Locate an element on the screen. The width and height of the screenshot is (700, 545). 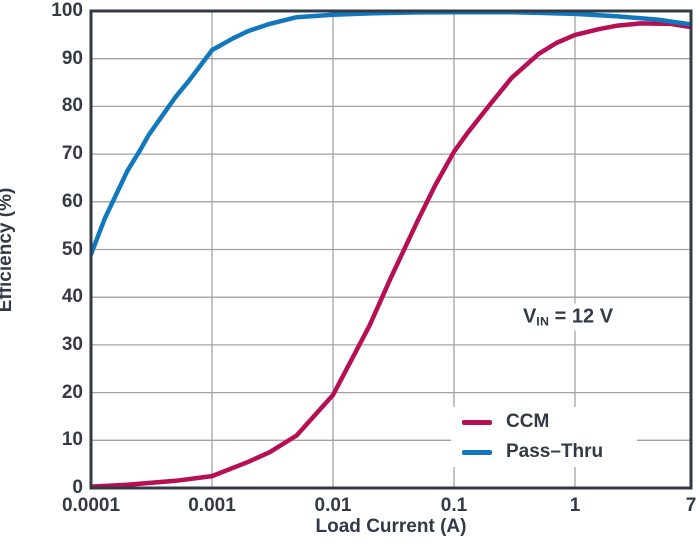
legend-item-ccm: CCM is located at coordinates (549, 422).